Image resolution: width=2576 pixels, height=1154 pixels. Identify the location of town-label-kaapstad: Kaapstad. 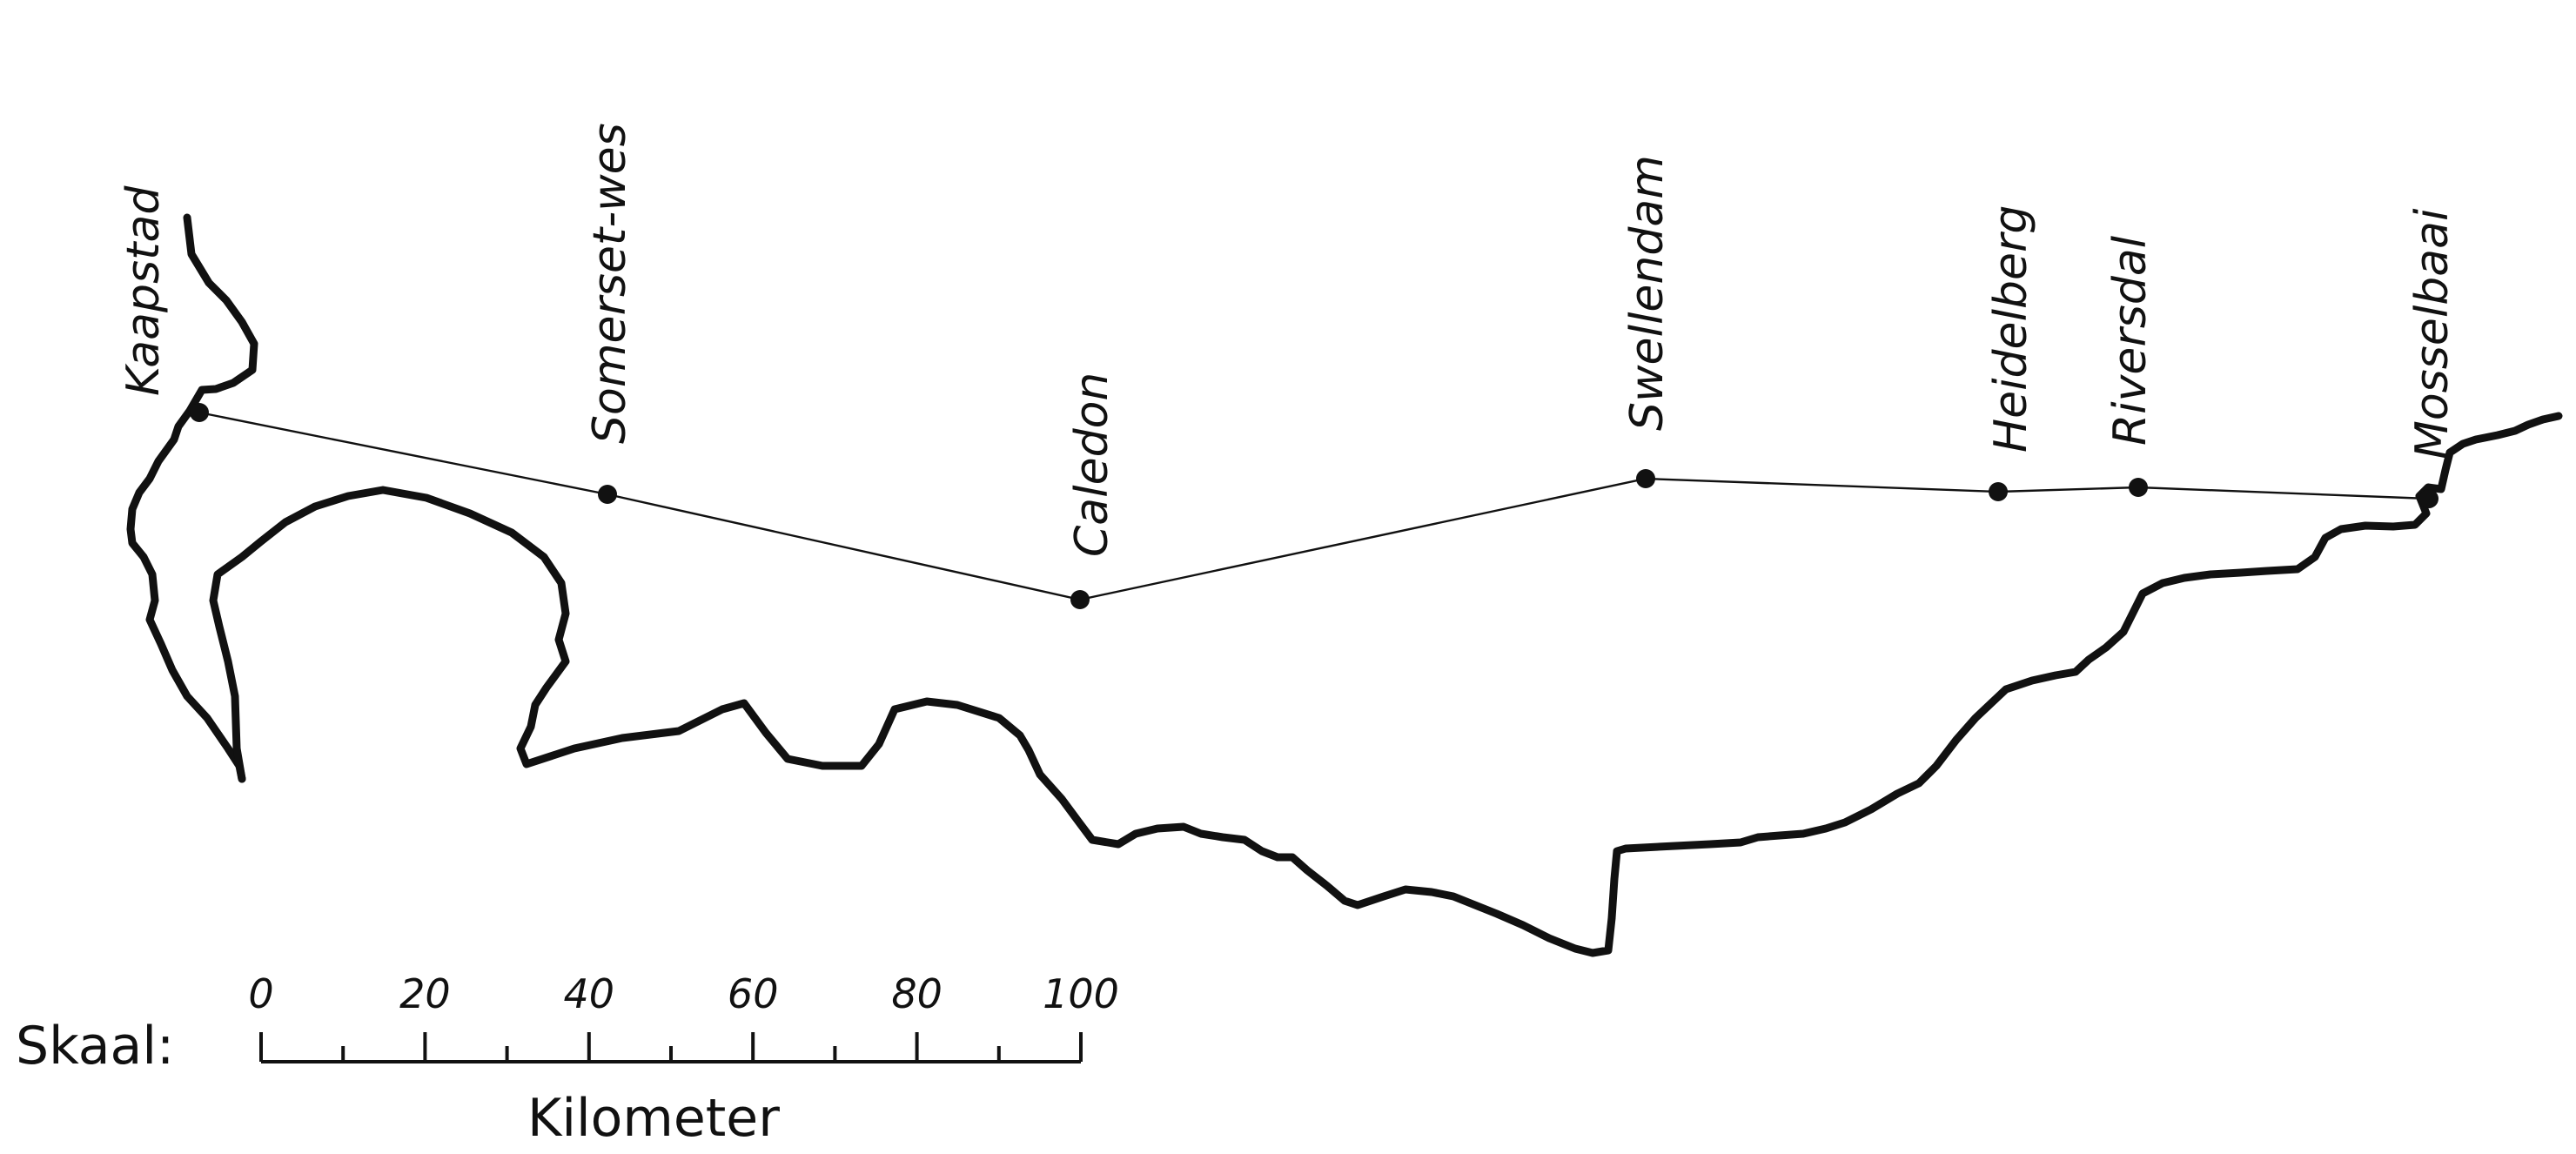
(143, 291).